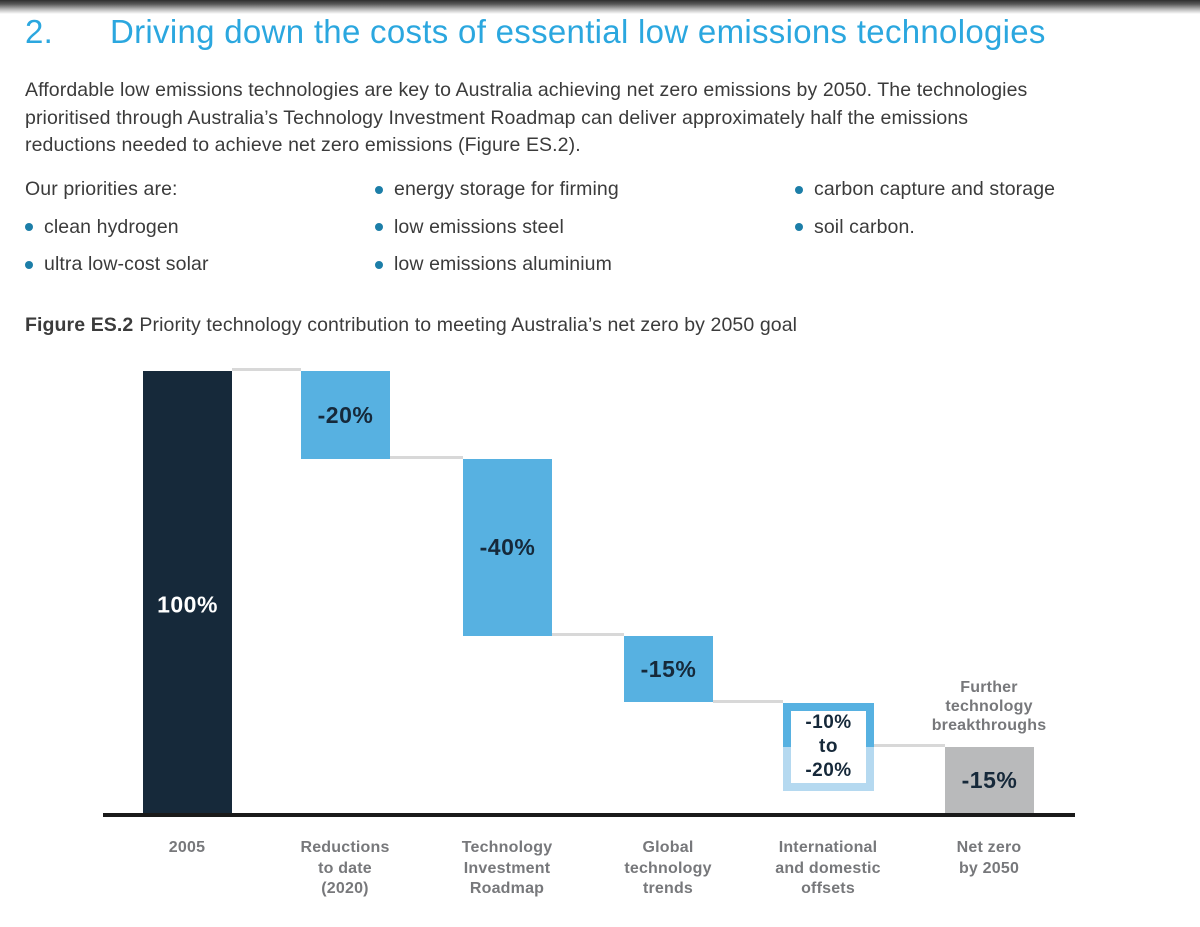  I want to click on list-item: energy storage for firming, so click(497, 189).